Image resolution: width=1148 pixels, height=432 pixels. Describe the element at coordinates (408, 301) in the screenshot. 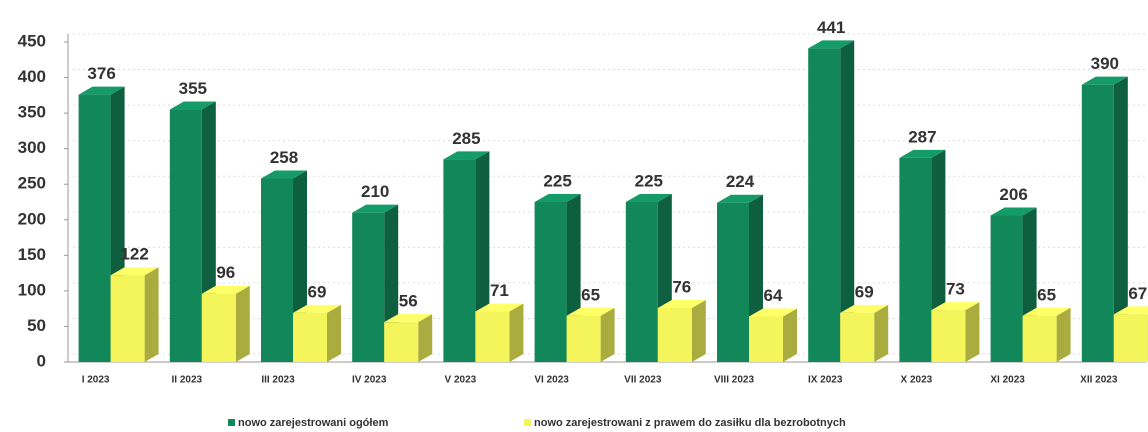

I see `value-label: 56` at that location.